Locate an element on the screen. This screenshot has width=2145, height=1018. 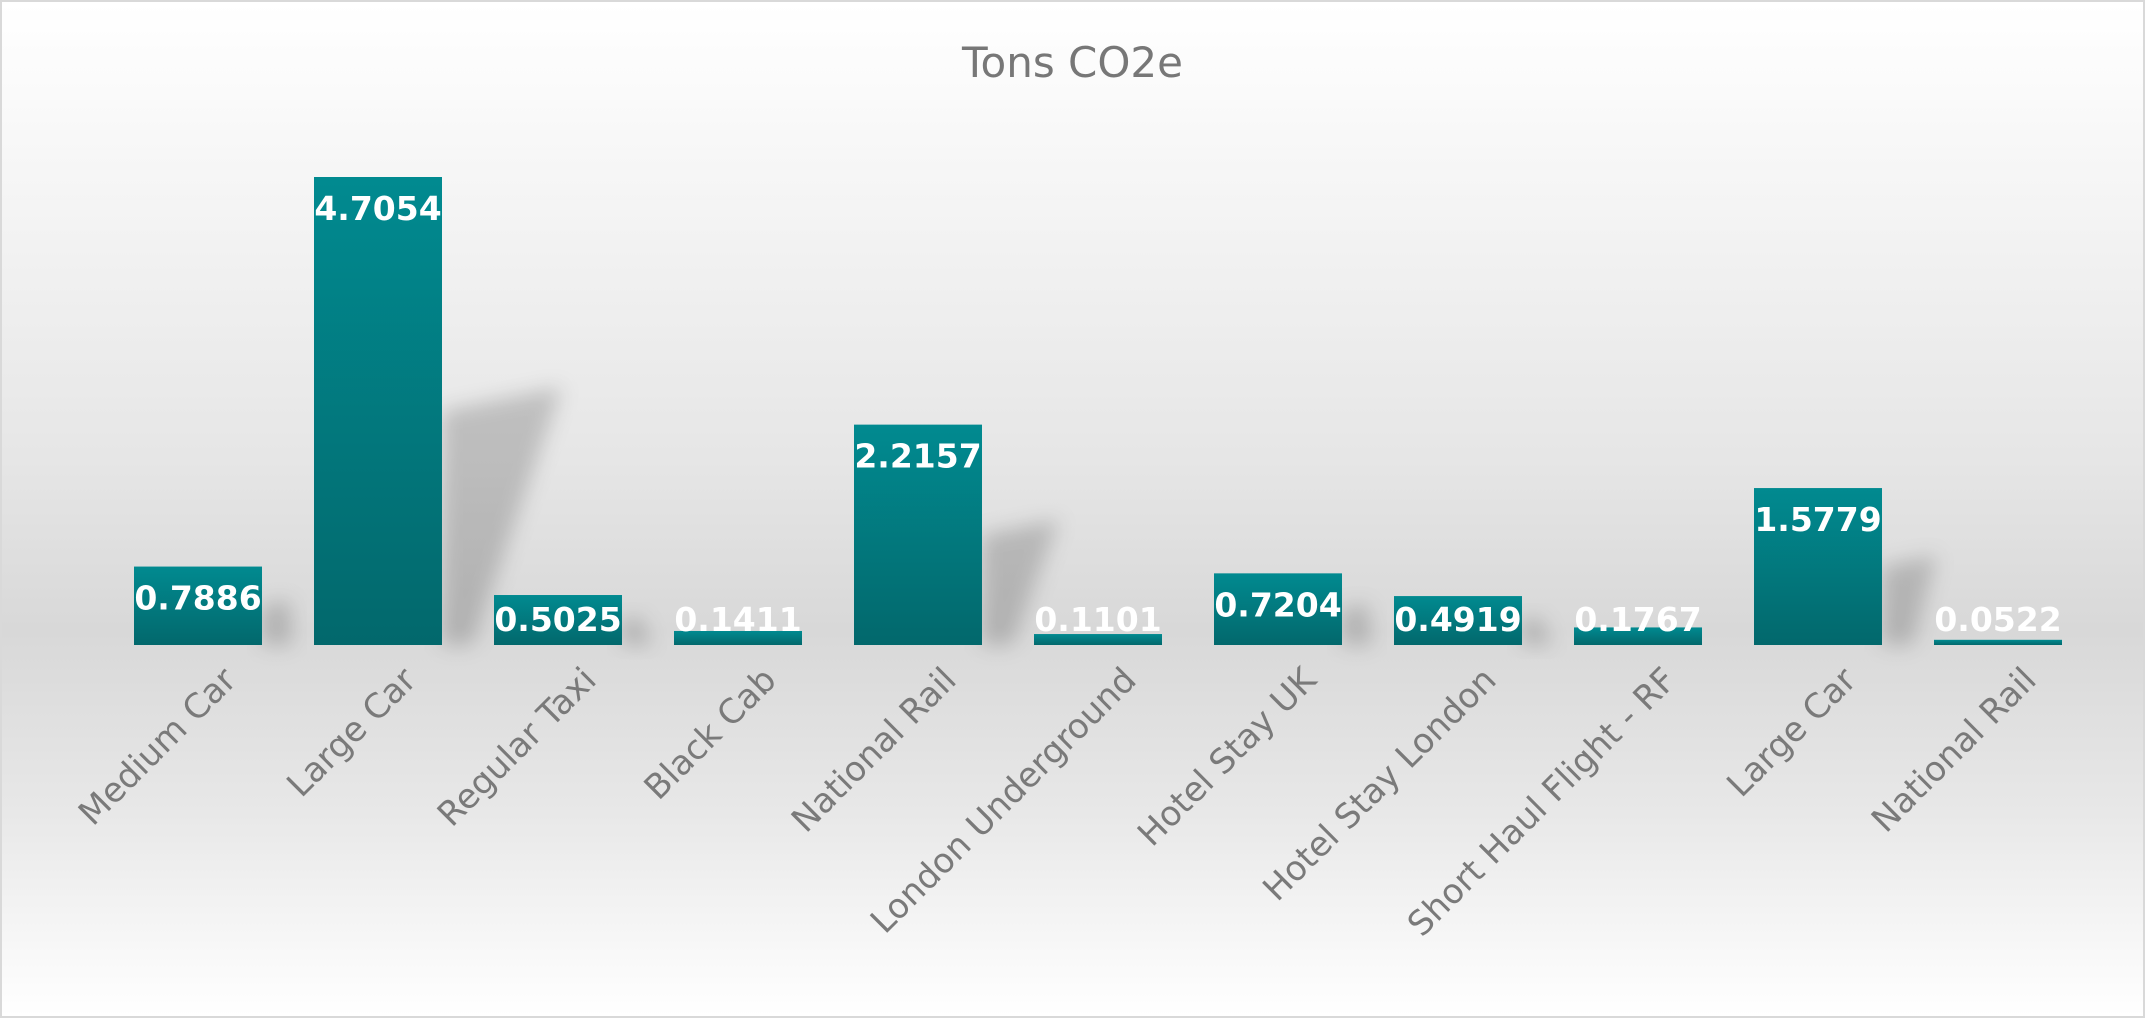
data-label: 2.2157 is located at coordinates (917, 456).